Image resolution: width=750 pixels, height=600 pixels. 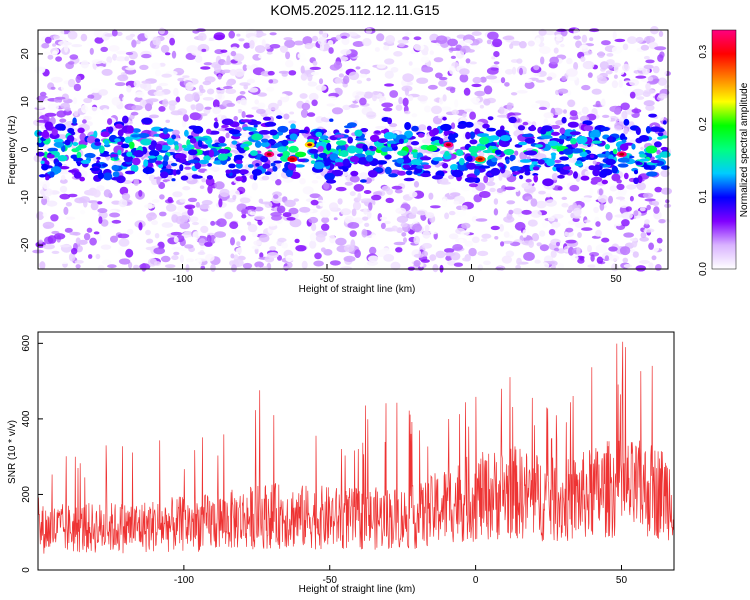 What do you see at coordinates (703, 51) in the screenshot?
I see `colorbar-tick-label: 0.3` at bounding box center [703, 51].